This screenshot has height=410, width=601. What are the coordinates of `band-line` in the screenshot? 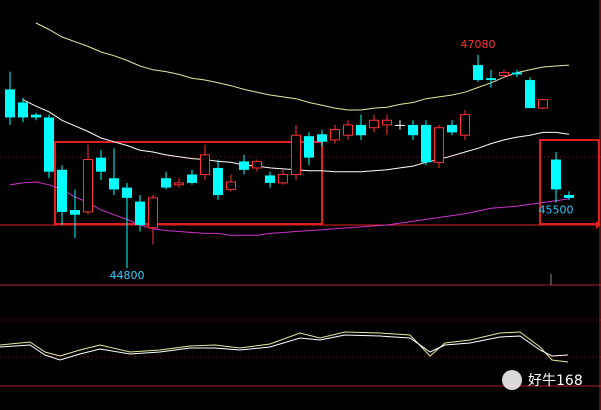 It's located at (289, 208).